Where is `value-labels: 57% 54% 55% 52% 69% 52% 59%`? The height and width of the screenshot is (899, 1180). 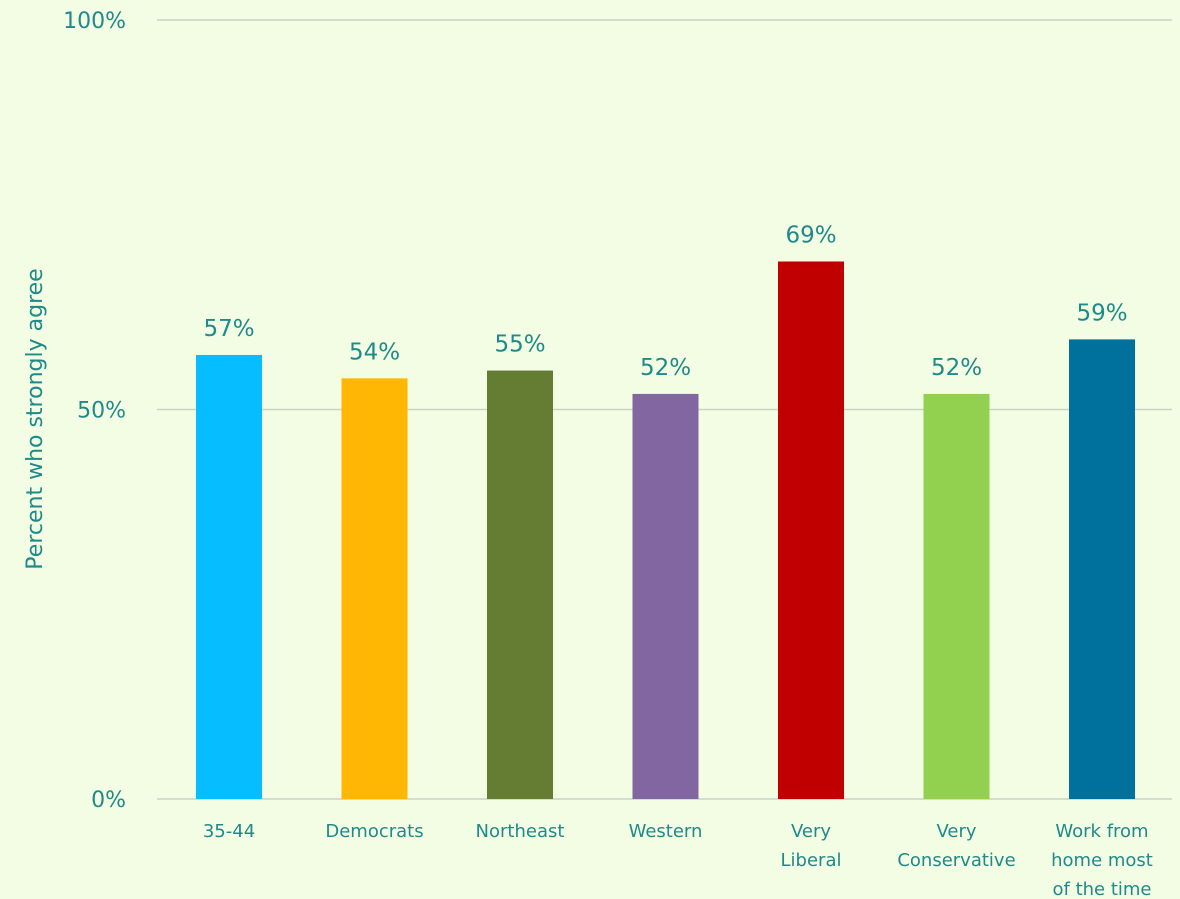 value-labels: 57% 54% 55% 52% 69% 52% 59% is located at coordinates (665, 301).